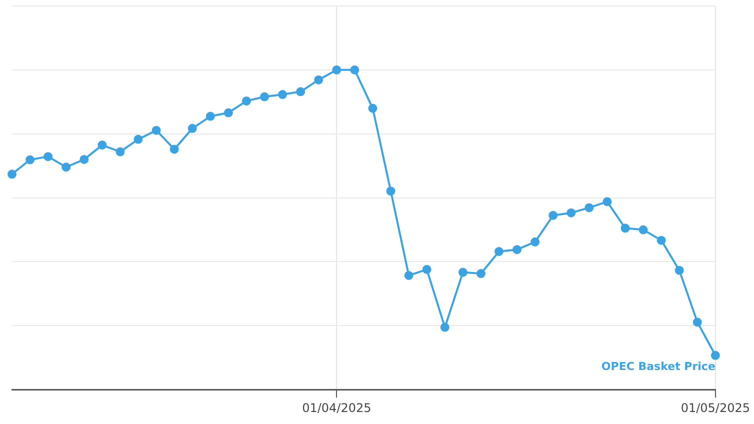 The image size is (754, 424). Describe the element at coordinates (337, 407) in the screenshot. I see `x-tick-label: 01/04/2025` at that location.